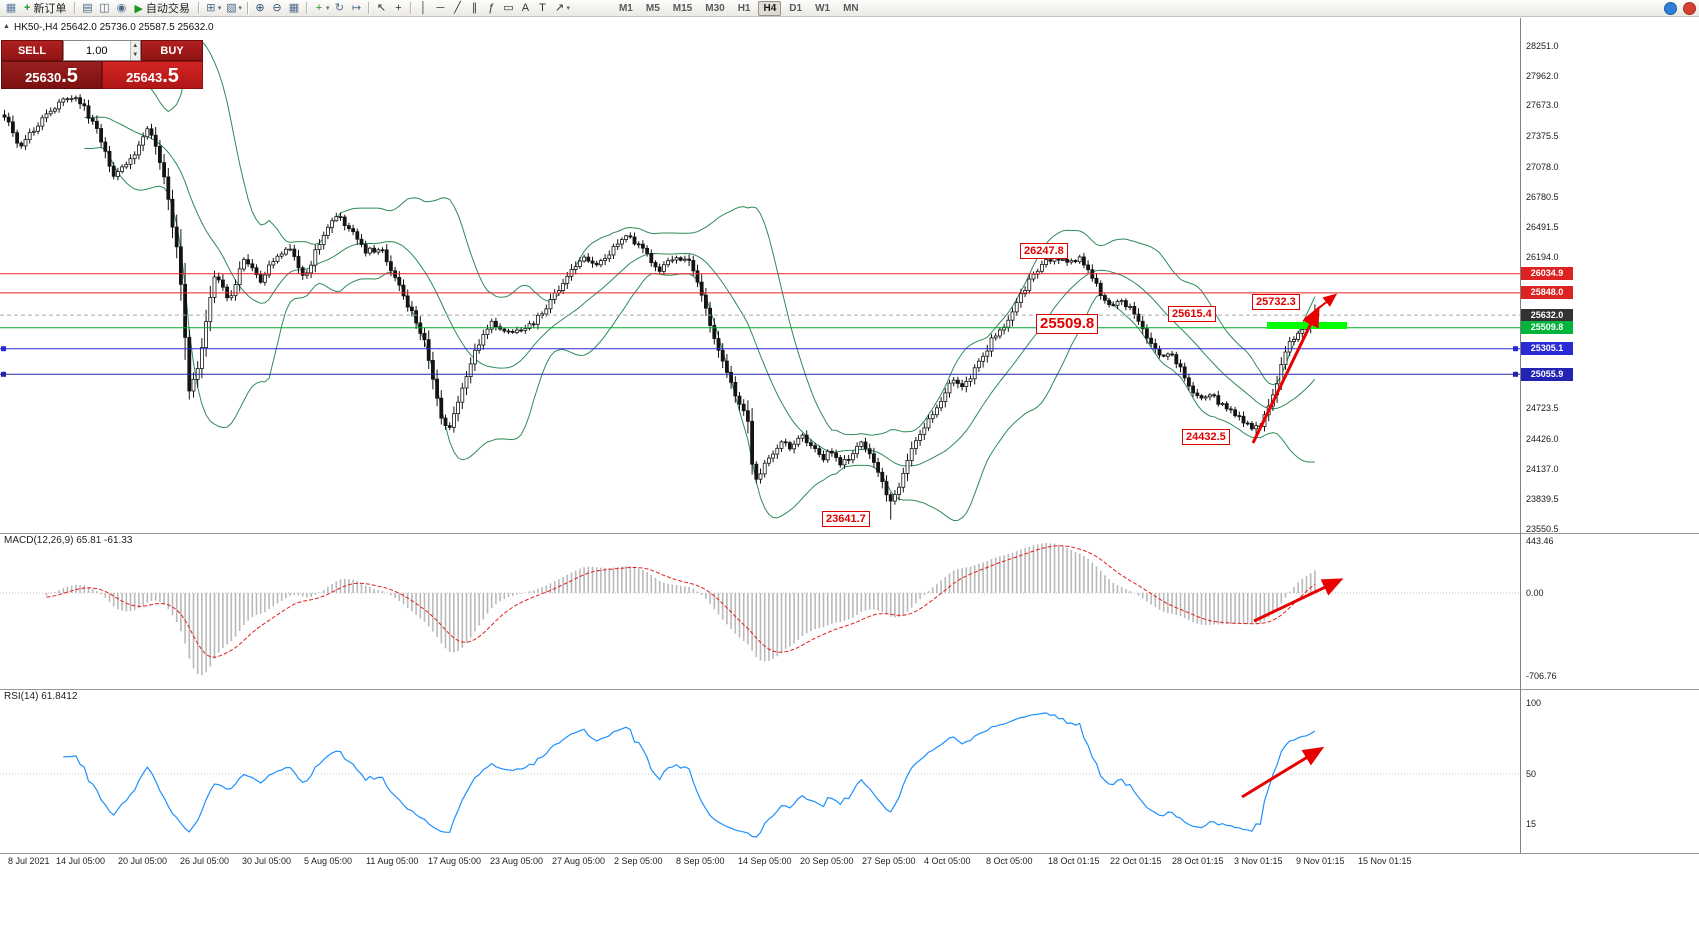 The height and width of the screenshot is (940, 1699). What do you see at coordinates (559, 8) in the screenshot?
I see `arrows-icon: ↗` at bounding box center [559, 8].